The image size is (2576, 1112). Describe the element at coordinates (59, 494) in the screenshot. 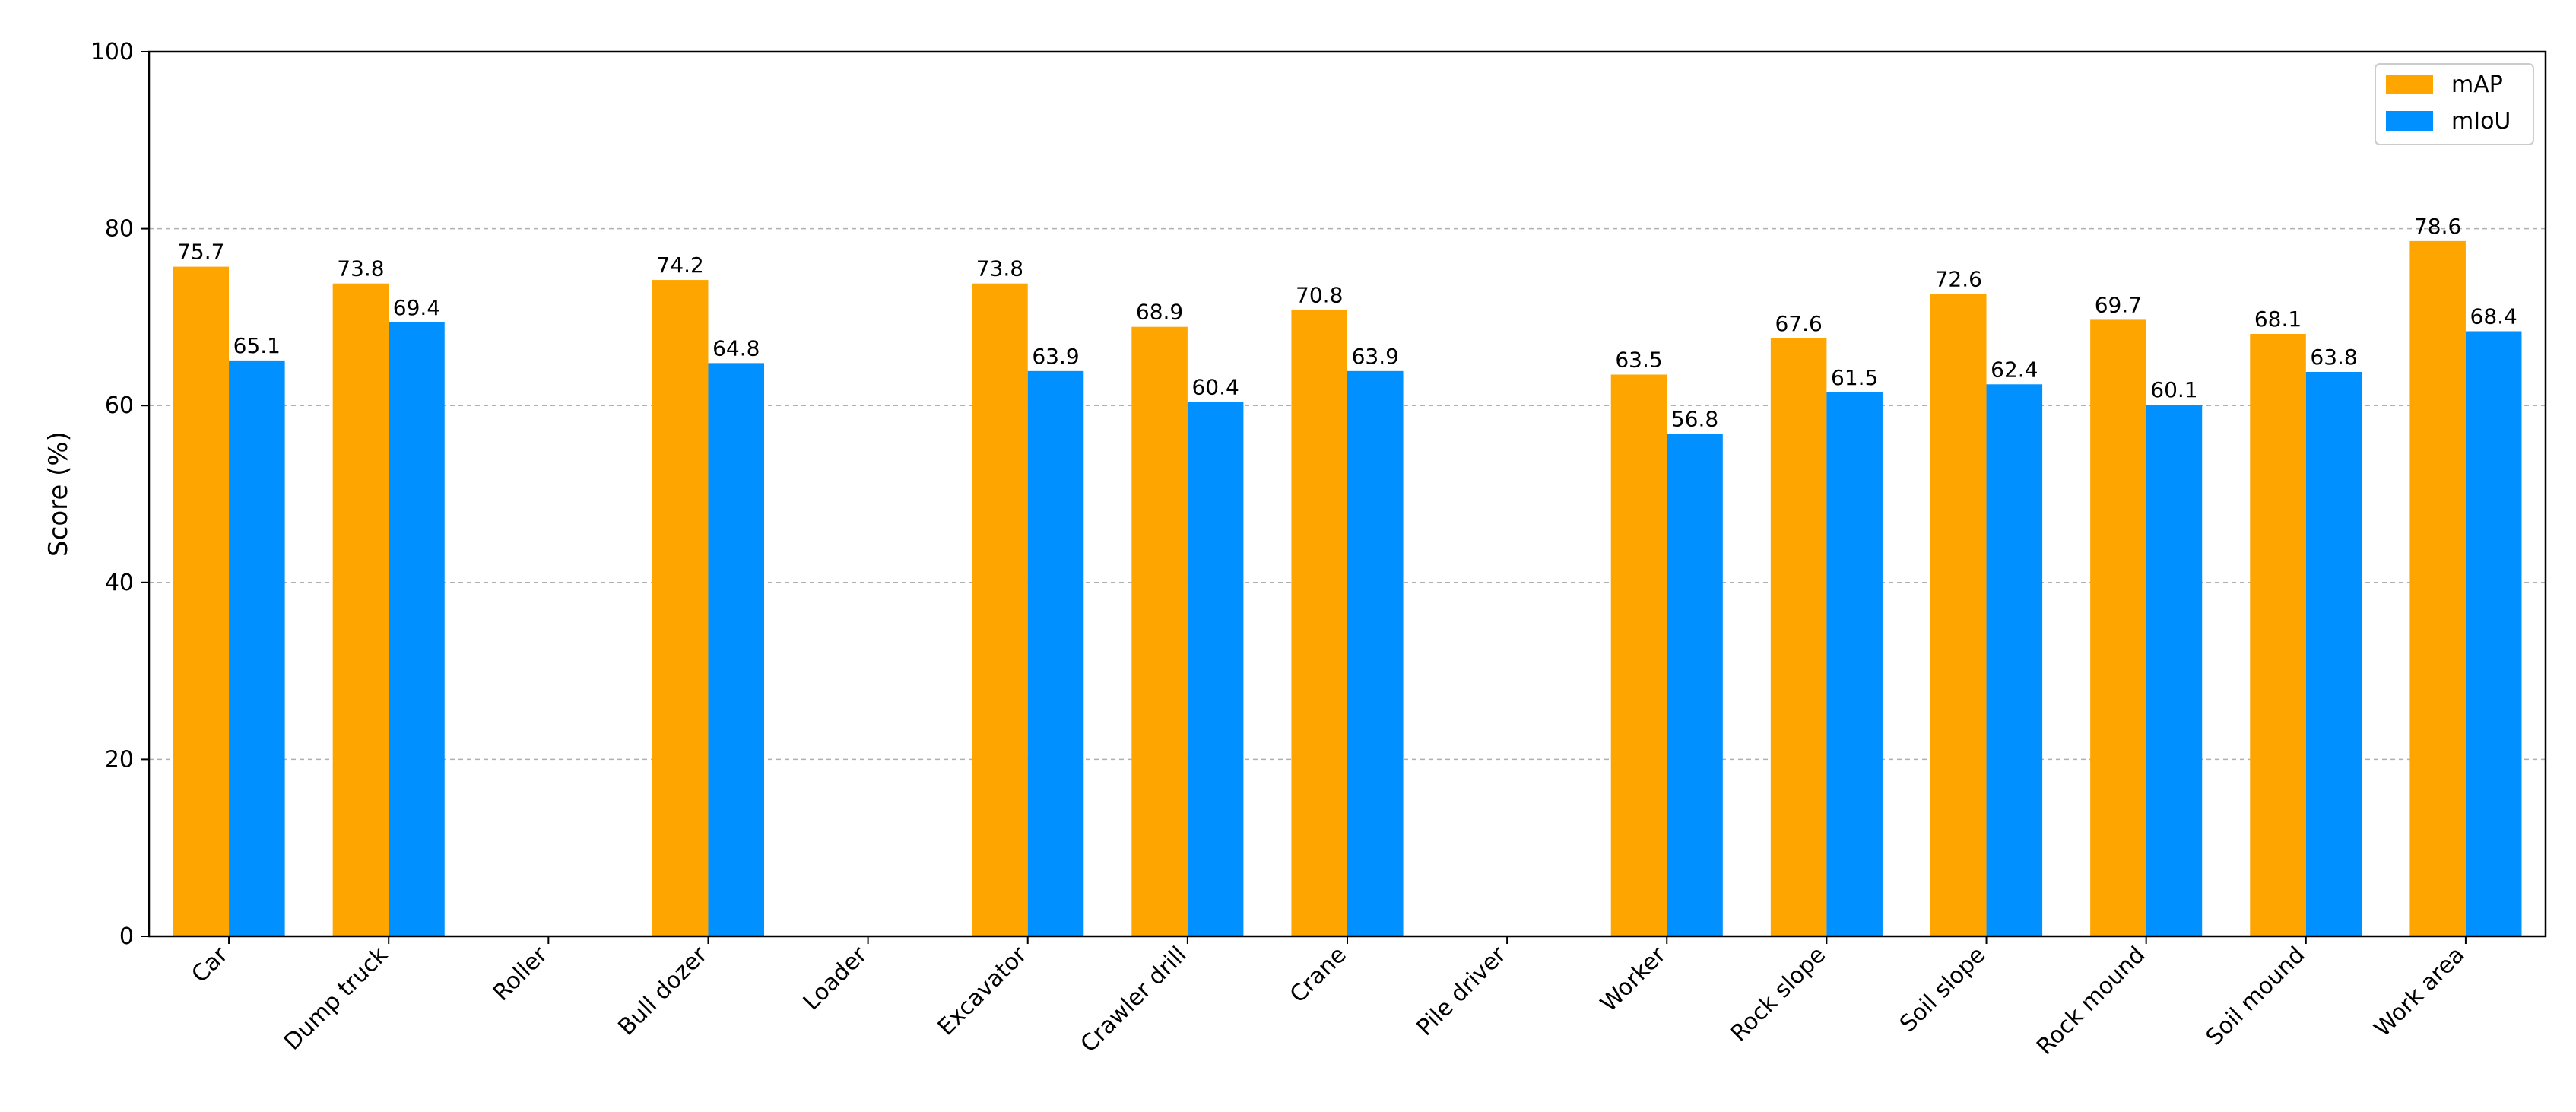

I see `y-axis-label: Score (%)` at that location.